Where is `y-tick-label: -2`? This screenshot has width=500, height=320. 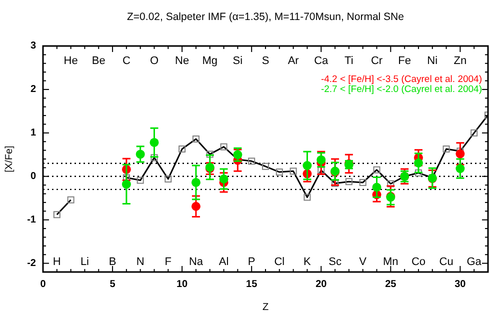 y-tick-label: -2 is located at coordinates (31, 263).